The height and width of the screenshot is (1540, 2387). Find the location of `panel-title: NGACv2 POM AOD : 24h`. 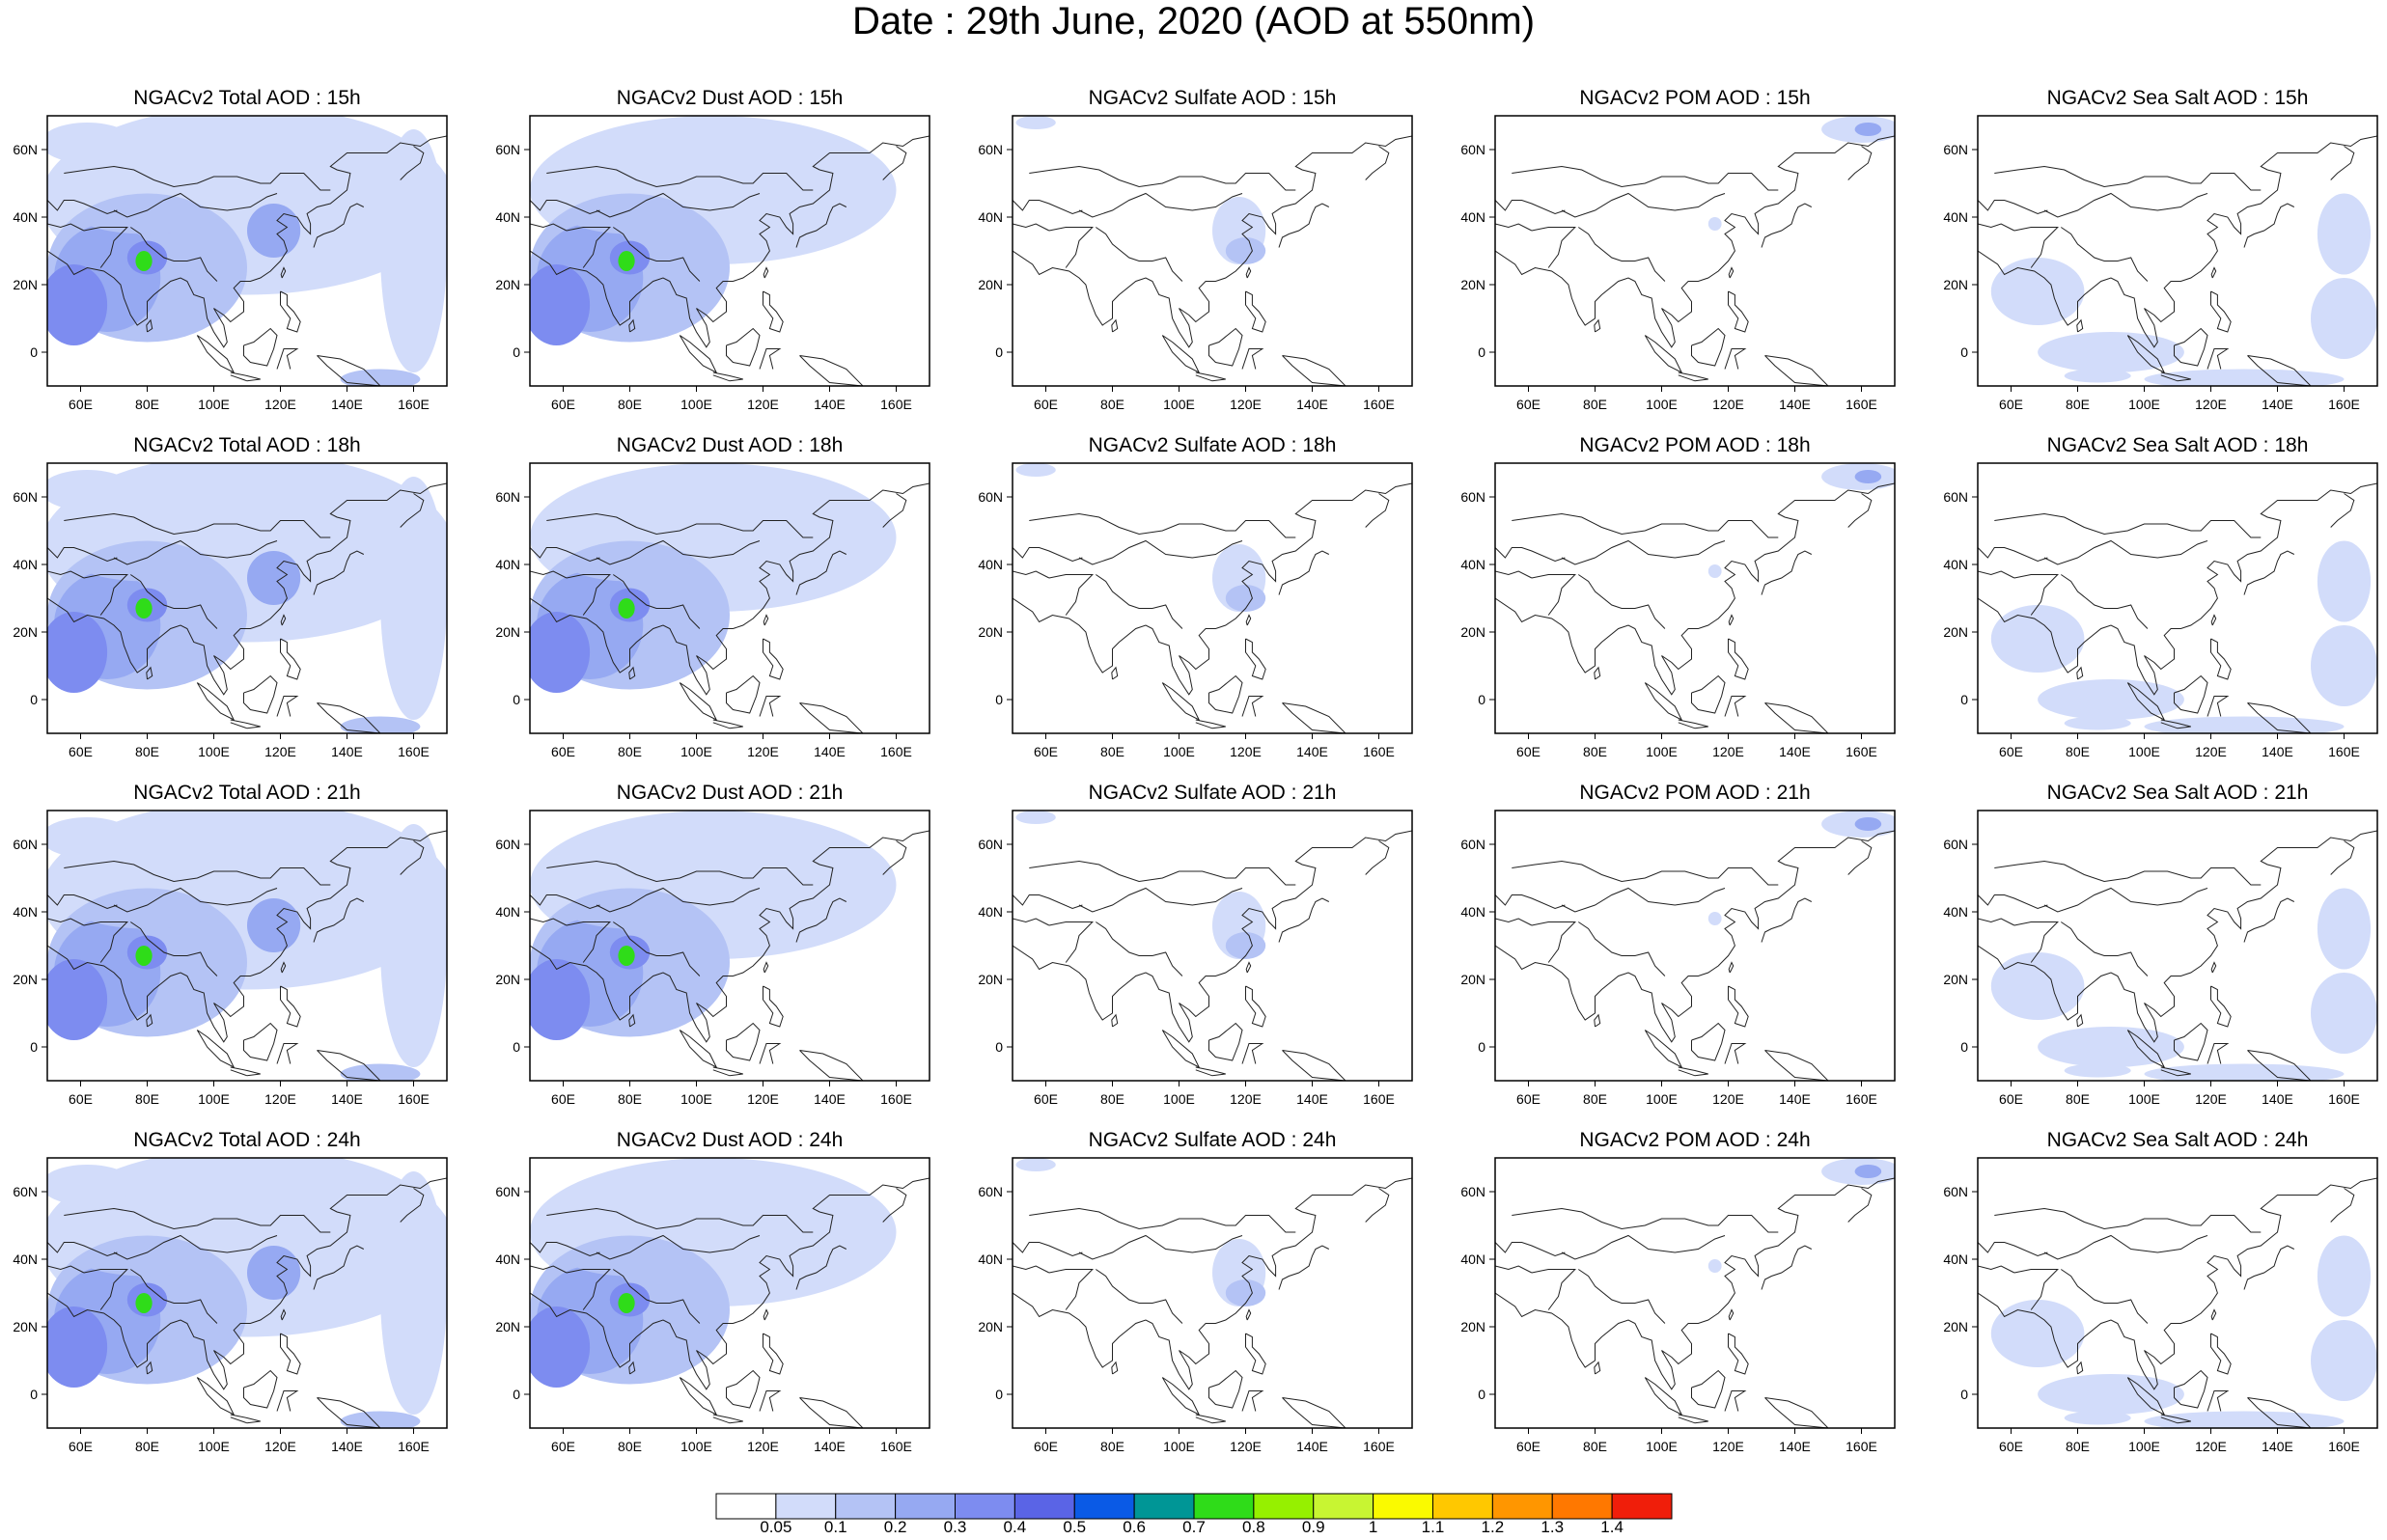

panel-title: NGACv2 POM AOD : 24h is located at coordinates (1695, 1140).